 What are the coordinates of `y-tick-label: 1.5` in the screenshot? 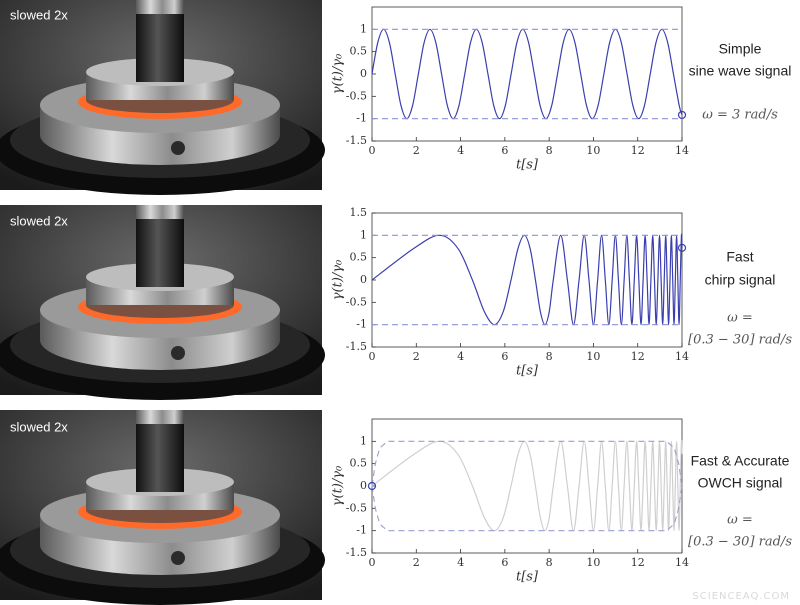 It's located at (359, 212).